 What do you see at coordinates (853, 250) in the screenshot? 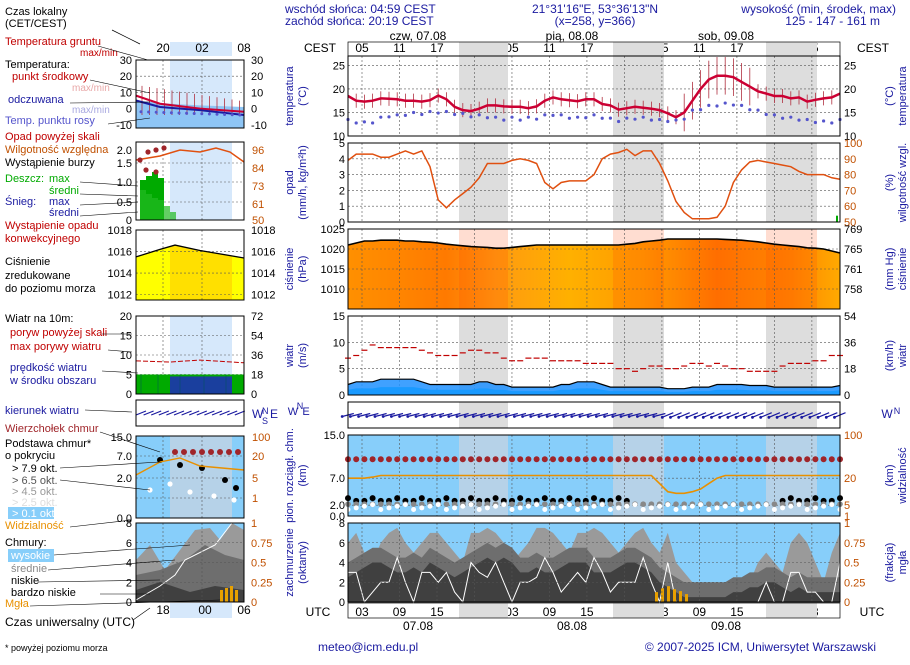
I see `pressure-right-tick: 765` at bounding box center [853, 250].